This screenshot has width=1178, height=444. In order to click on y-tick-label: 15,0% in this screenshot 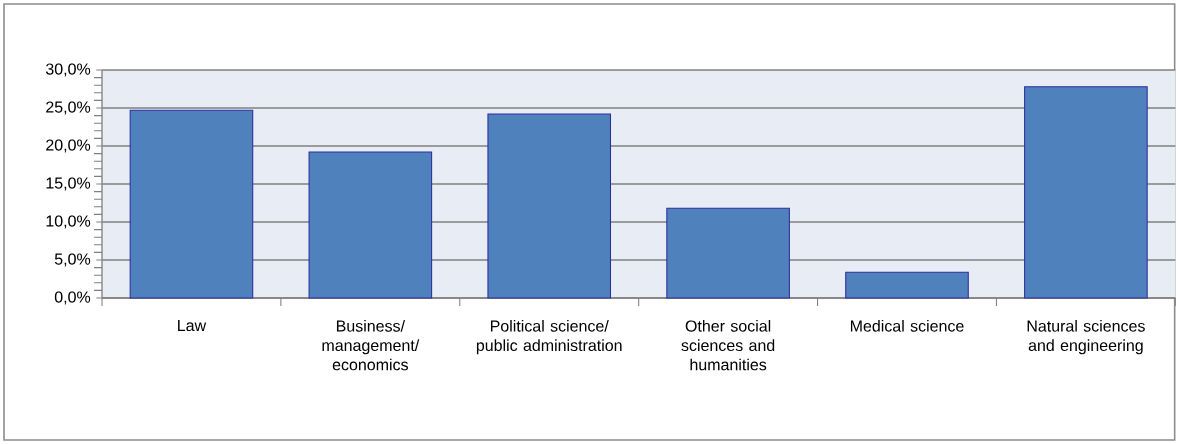, I will do `click(68, 184)`.